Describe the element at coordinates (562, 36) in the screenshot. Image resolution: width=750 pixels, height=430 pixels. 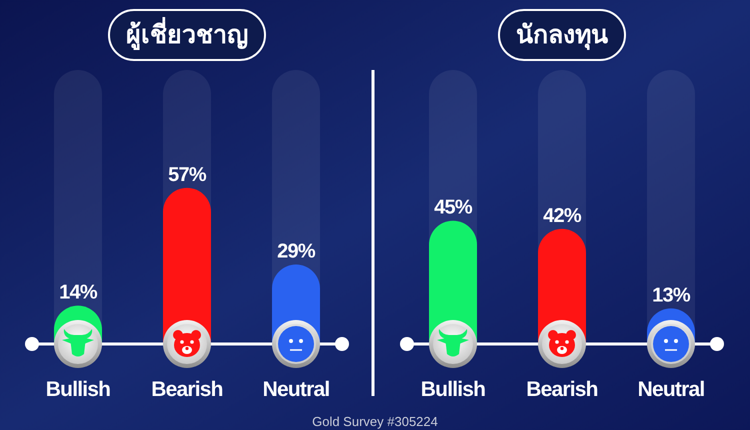
I see `title: นักลงทุน` at that location.